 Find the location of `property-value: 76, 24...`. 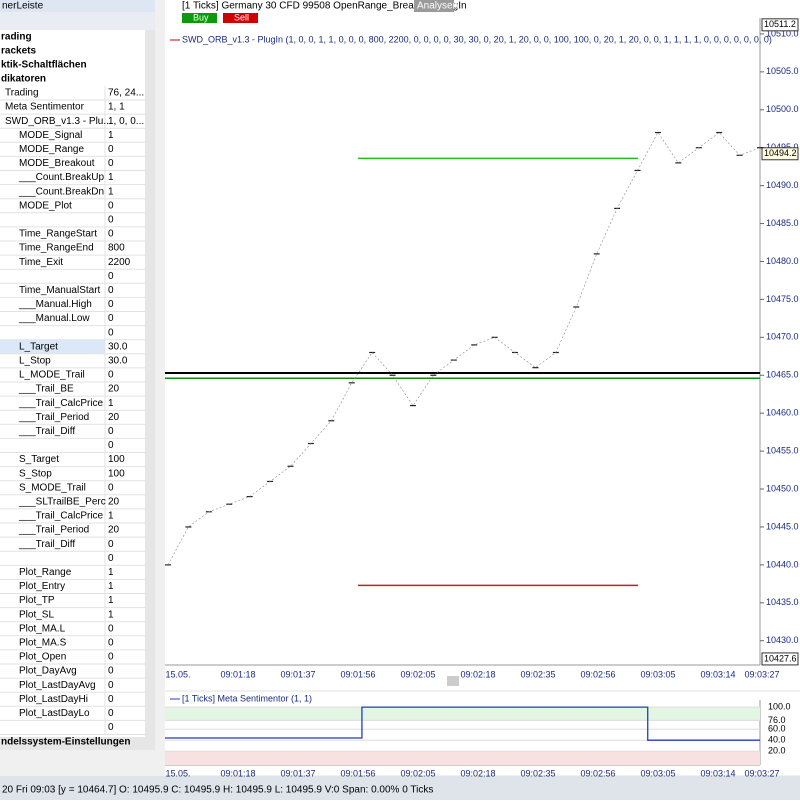

property-value: 76, 24... is located at coordinates (126, 93).